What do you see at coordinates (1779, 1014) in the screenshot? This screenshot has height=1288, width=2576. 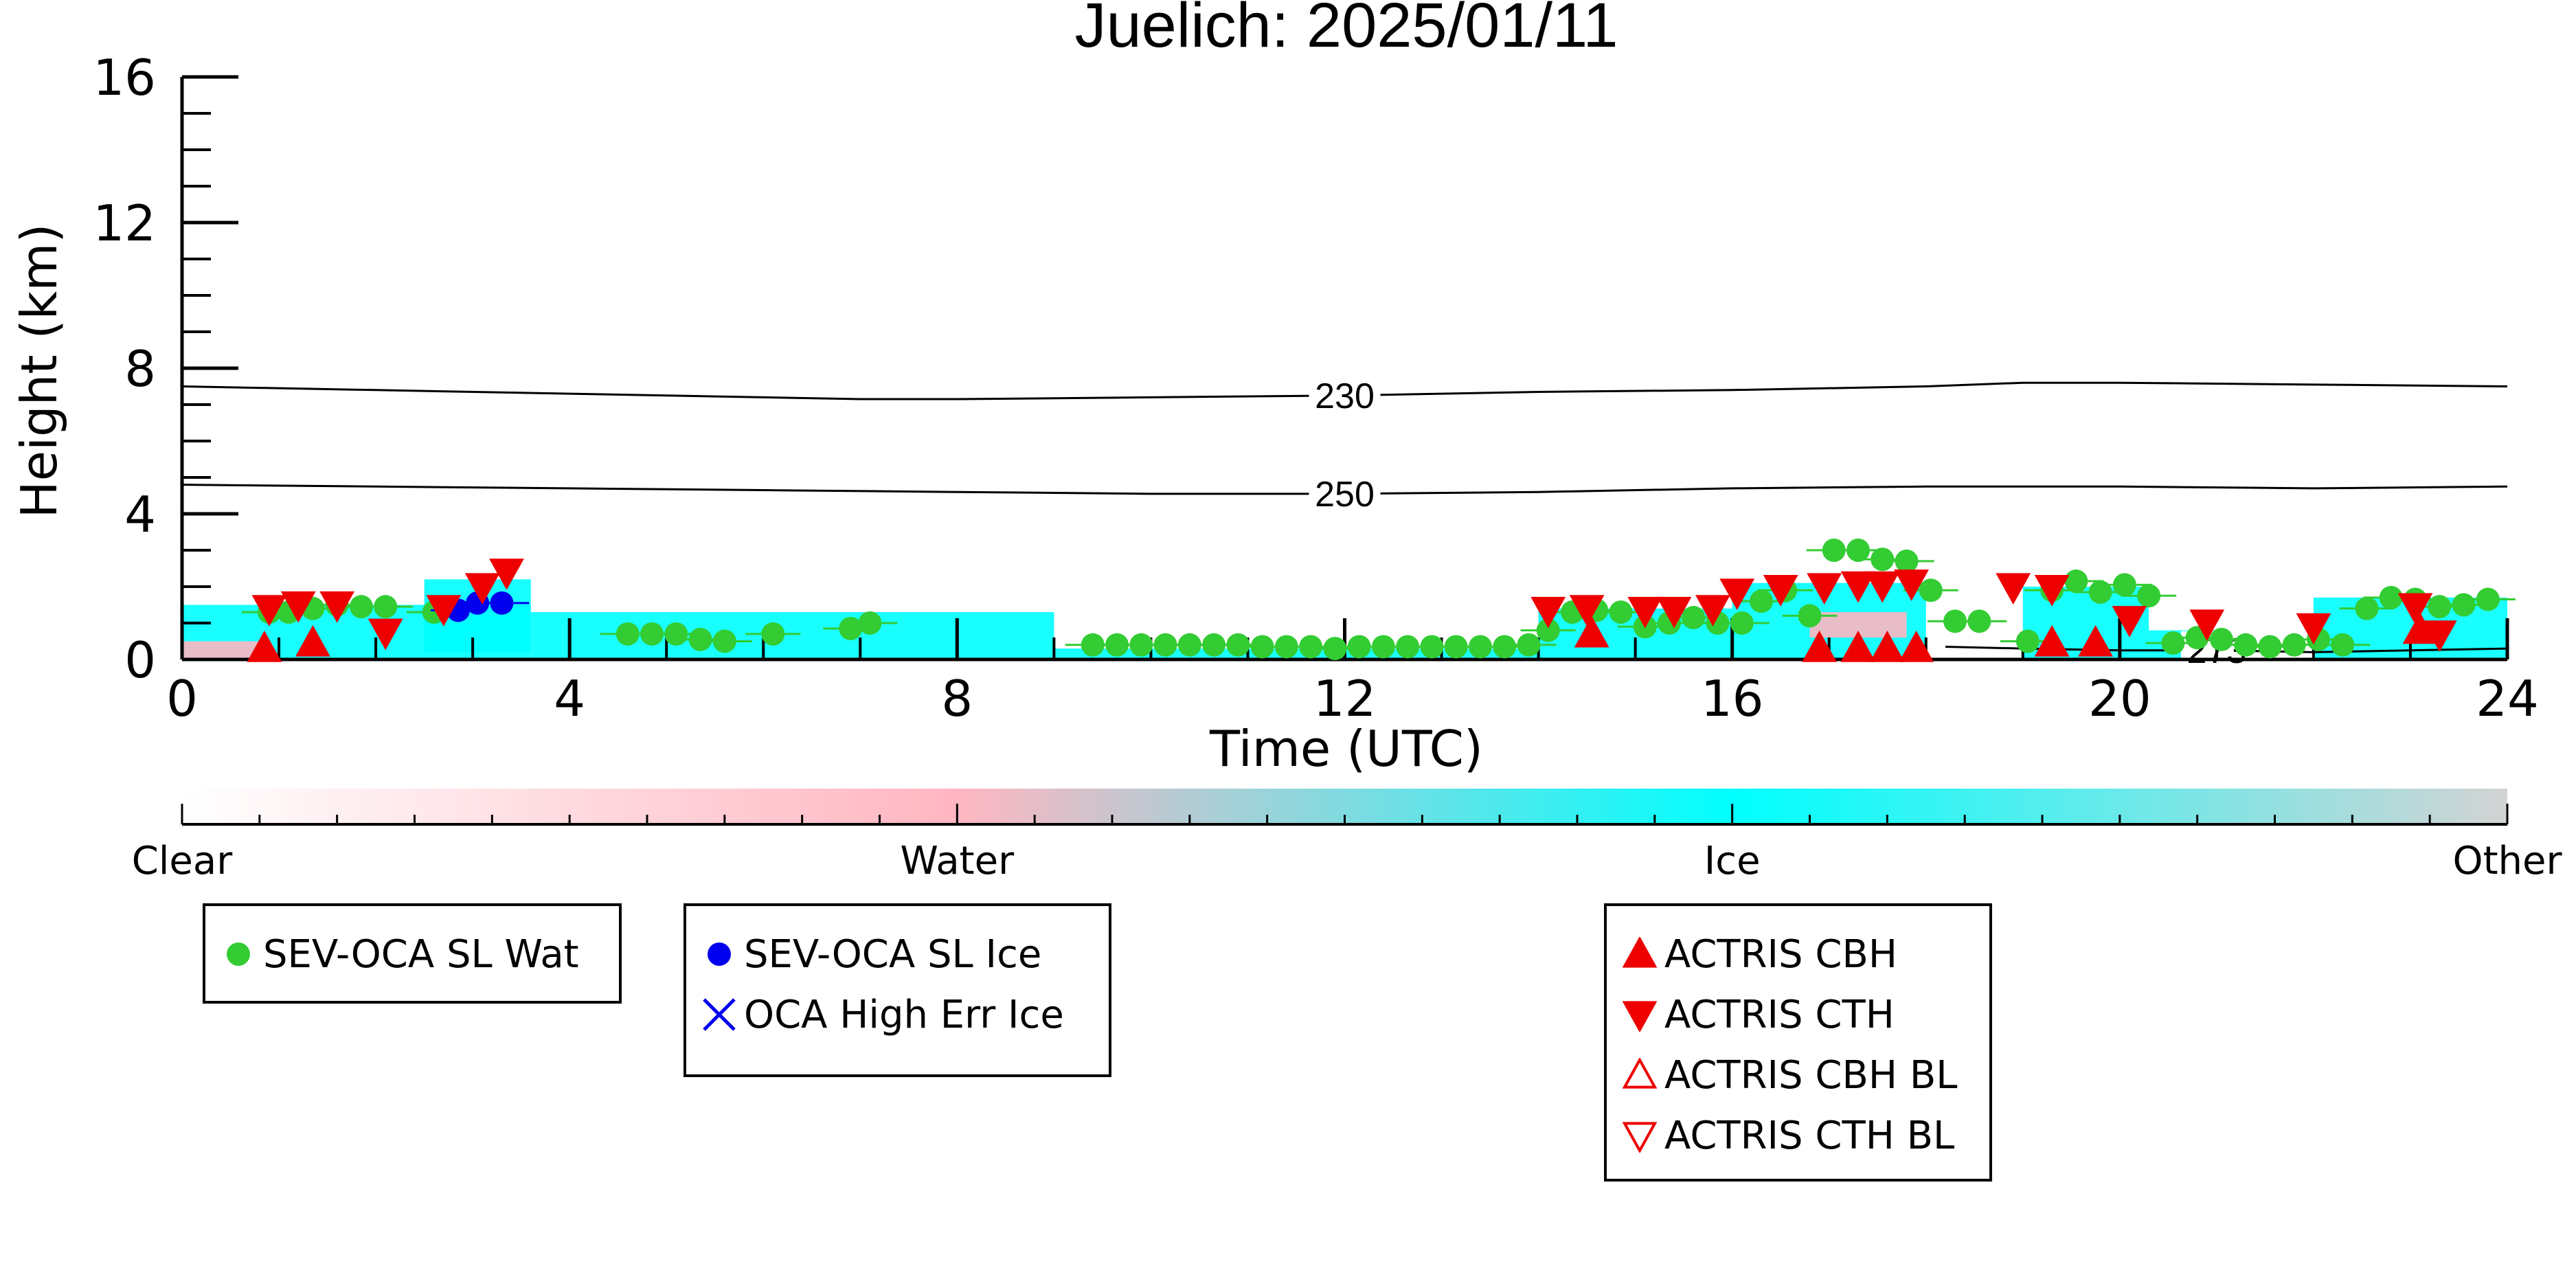 I see `legend-label: ACTRIS CTH` at bounding box center [1779, 1014].